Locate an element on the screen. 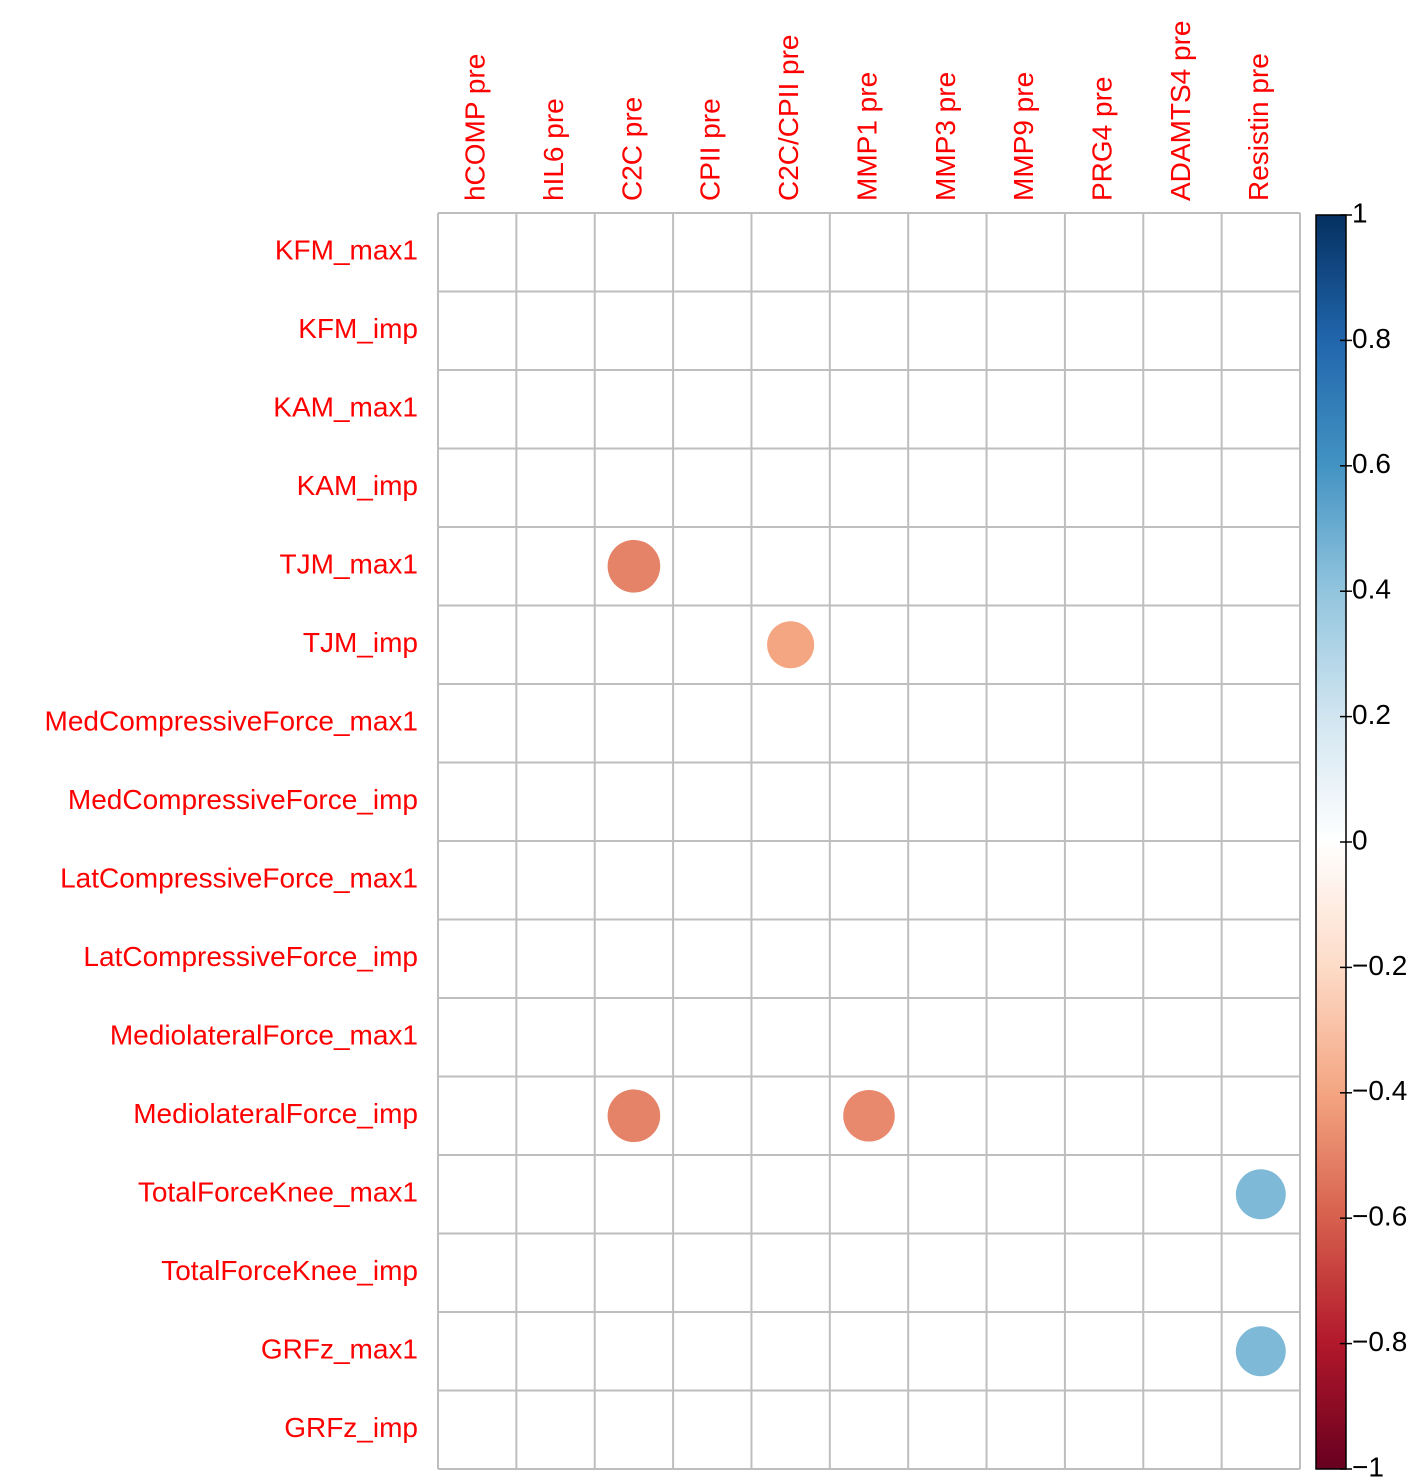 Image resolution: width=1417 pixels, height=1481 pixels. column-label: hIL6 pre is located at coordinates (553, 149).